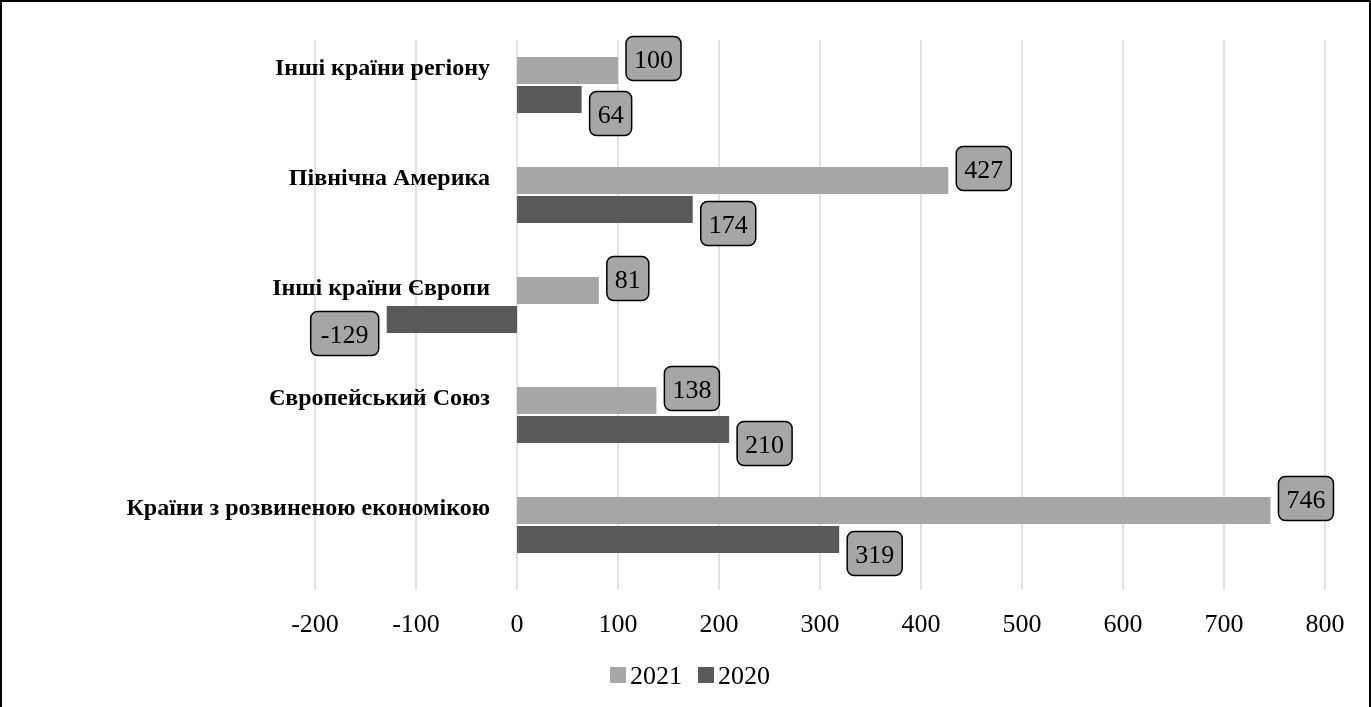 The width and height of the screenshot is (1371, 707). I want to click on y-tick-label: Інші країни Європи, so click(381, 287).